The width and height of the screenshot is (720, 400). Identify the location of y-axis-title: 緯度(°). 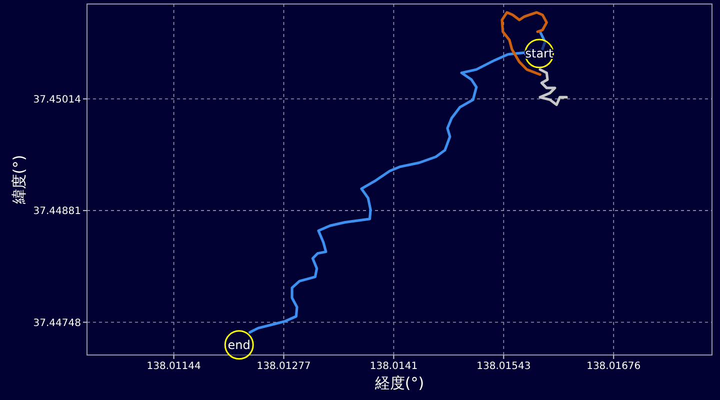
(19, 180).